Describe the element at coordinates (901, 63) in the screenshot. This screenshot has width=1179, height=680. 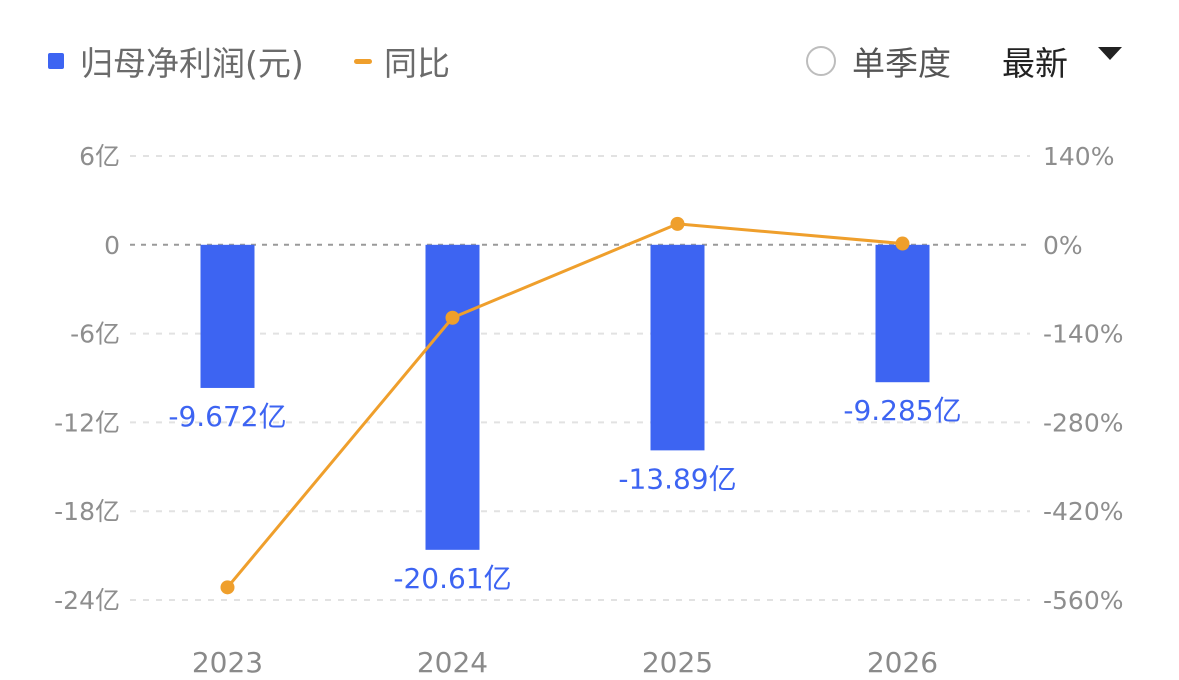
I see `single-quarter-label: 单季度` at that location.